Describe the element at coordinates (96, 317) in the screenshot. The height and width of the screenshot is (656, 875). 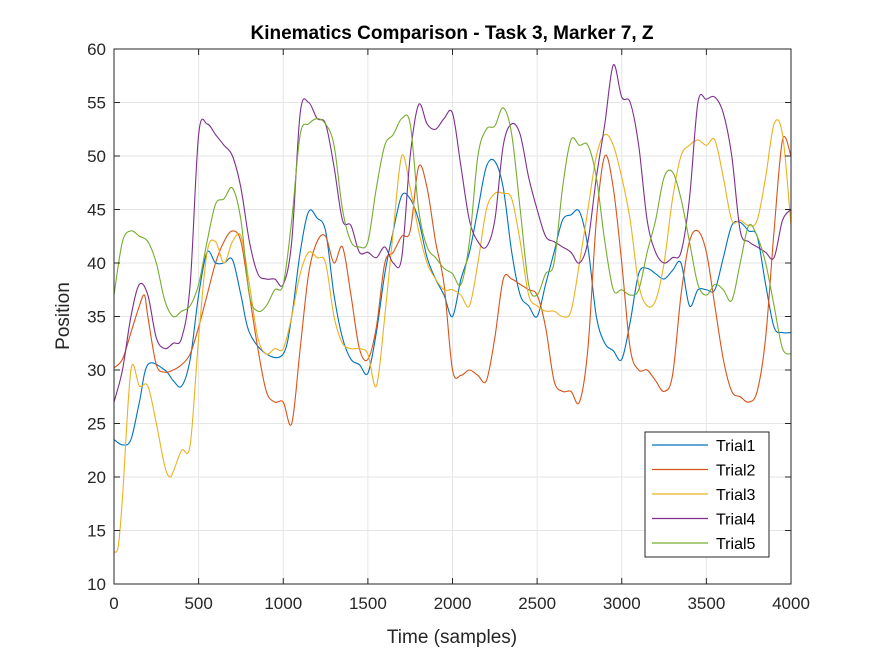
I see `y-tick-label: 35` at that location.